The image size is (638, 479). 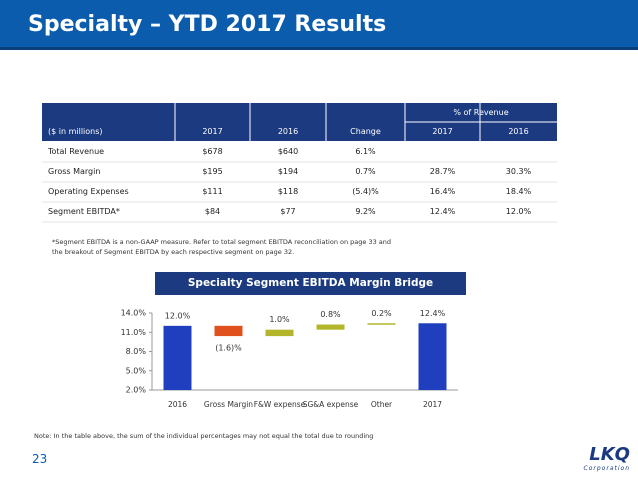 I want to click on data-label: 0.8%, so click(x=330, y=314).